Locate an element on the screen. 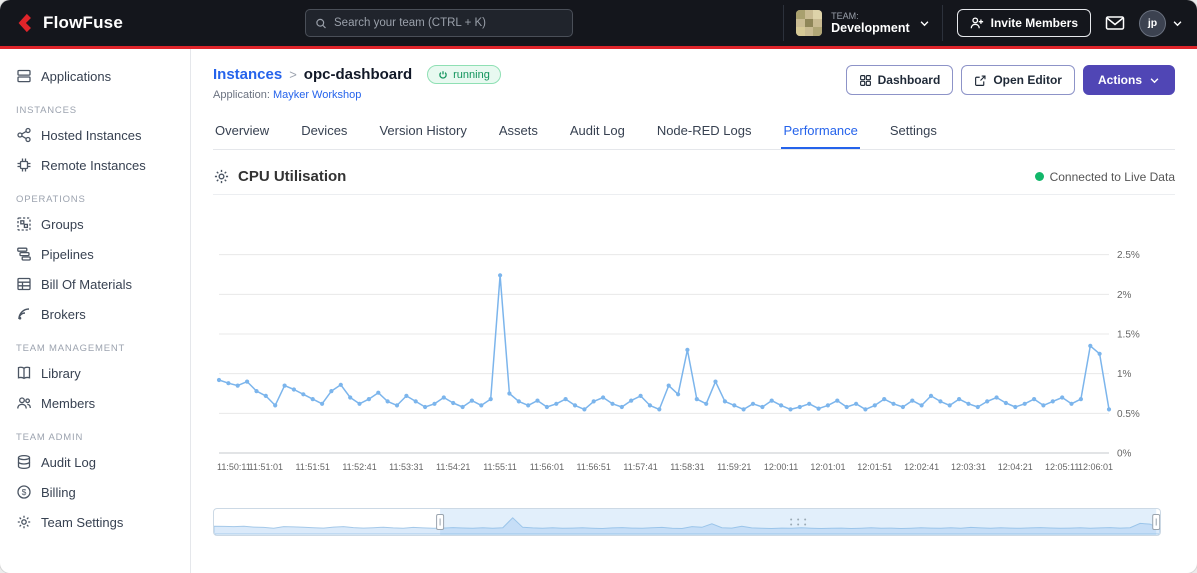  invite-members-button: Invite Members is located at coordinates (1023, 23).